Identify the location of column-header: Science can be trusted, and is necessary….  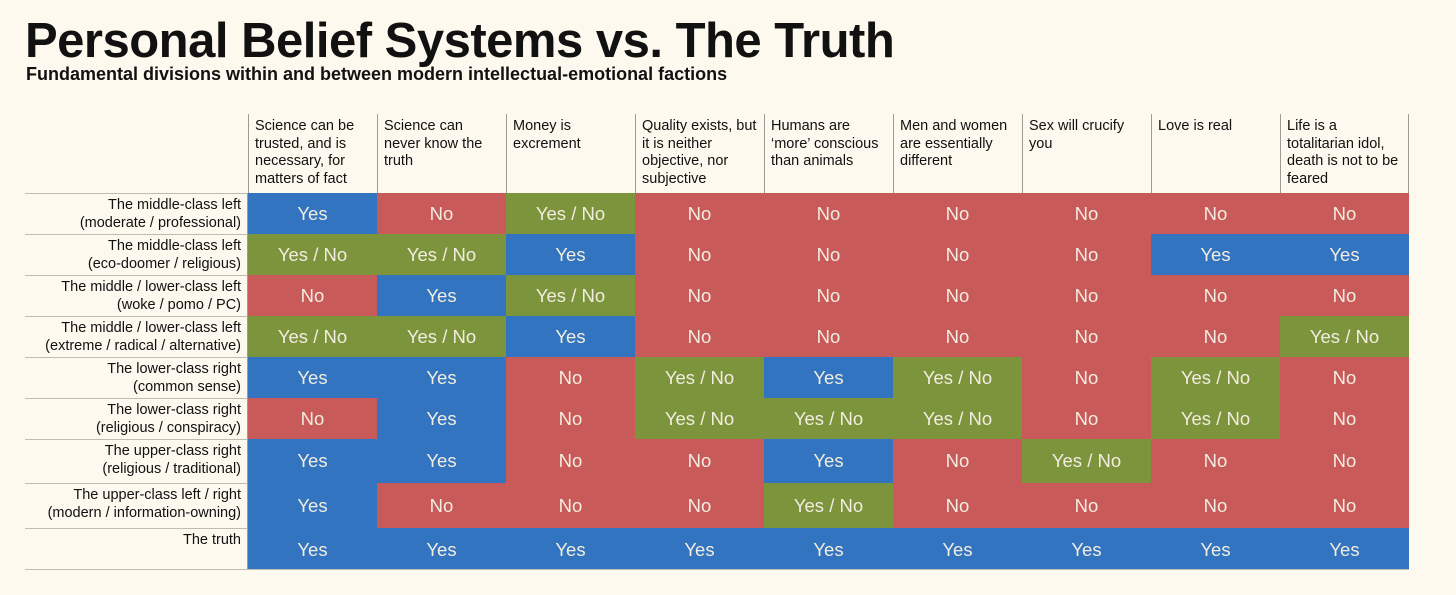
(312, 153).